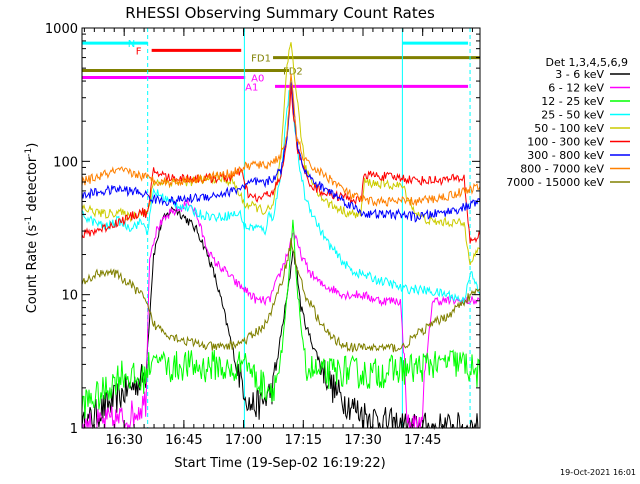 This screenshot has height=484, width=640. Describe the element at coordinates (29, 152) in the screenshot. I see `y-axis-label-sup2: -1` at that location.